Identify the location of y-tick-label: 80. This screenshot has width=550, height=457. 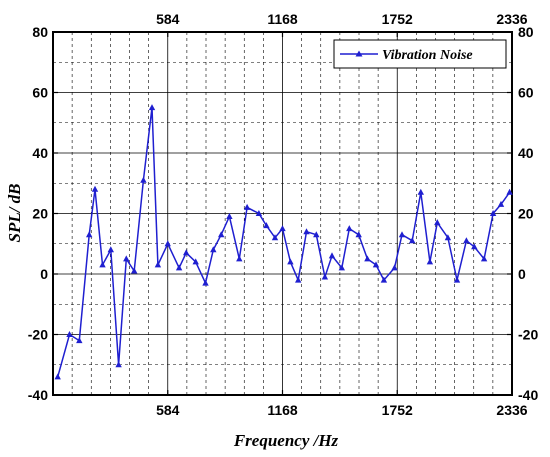
(40, 32).